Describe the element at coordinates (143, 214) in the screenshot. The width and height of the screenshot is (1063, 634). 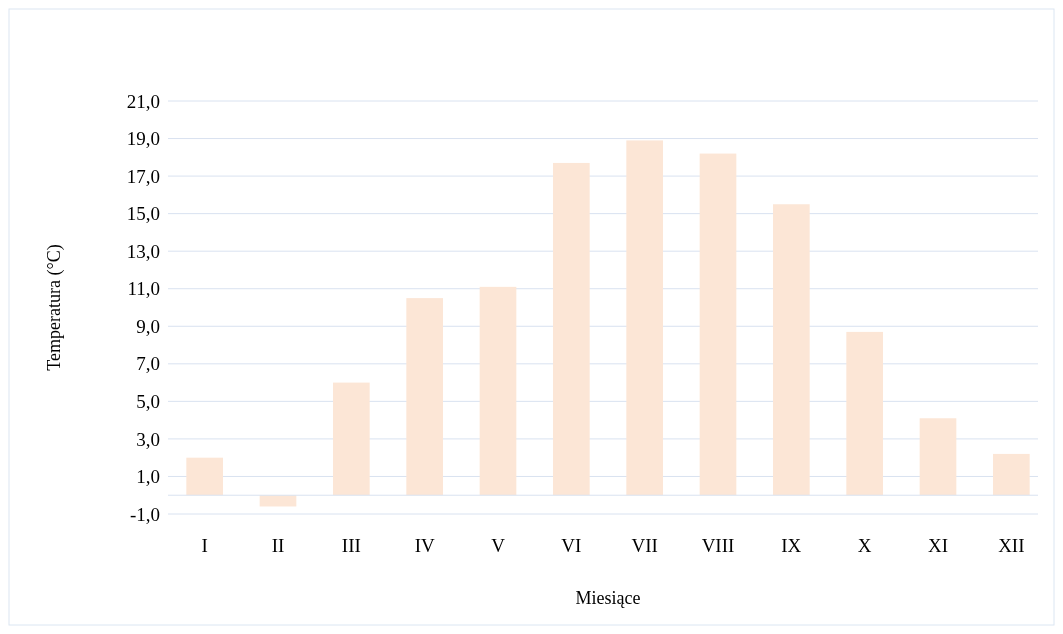
I see `y-tick-label: 15,0` at that location.